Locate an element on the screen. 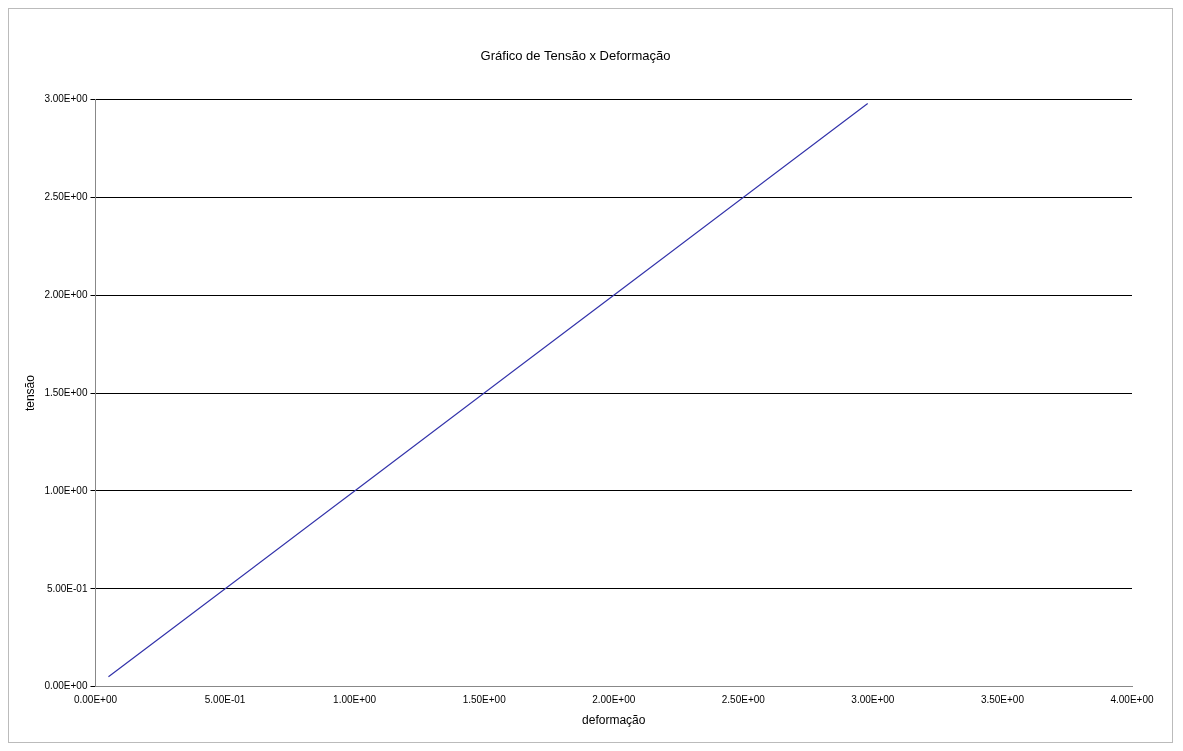  y-tick-label: 3.00E+00 is located at coordinates (66, 99).